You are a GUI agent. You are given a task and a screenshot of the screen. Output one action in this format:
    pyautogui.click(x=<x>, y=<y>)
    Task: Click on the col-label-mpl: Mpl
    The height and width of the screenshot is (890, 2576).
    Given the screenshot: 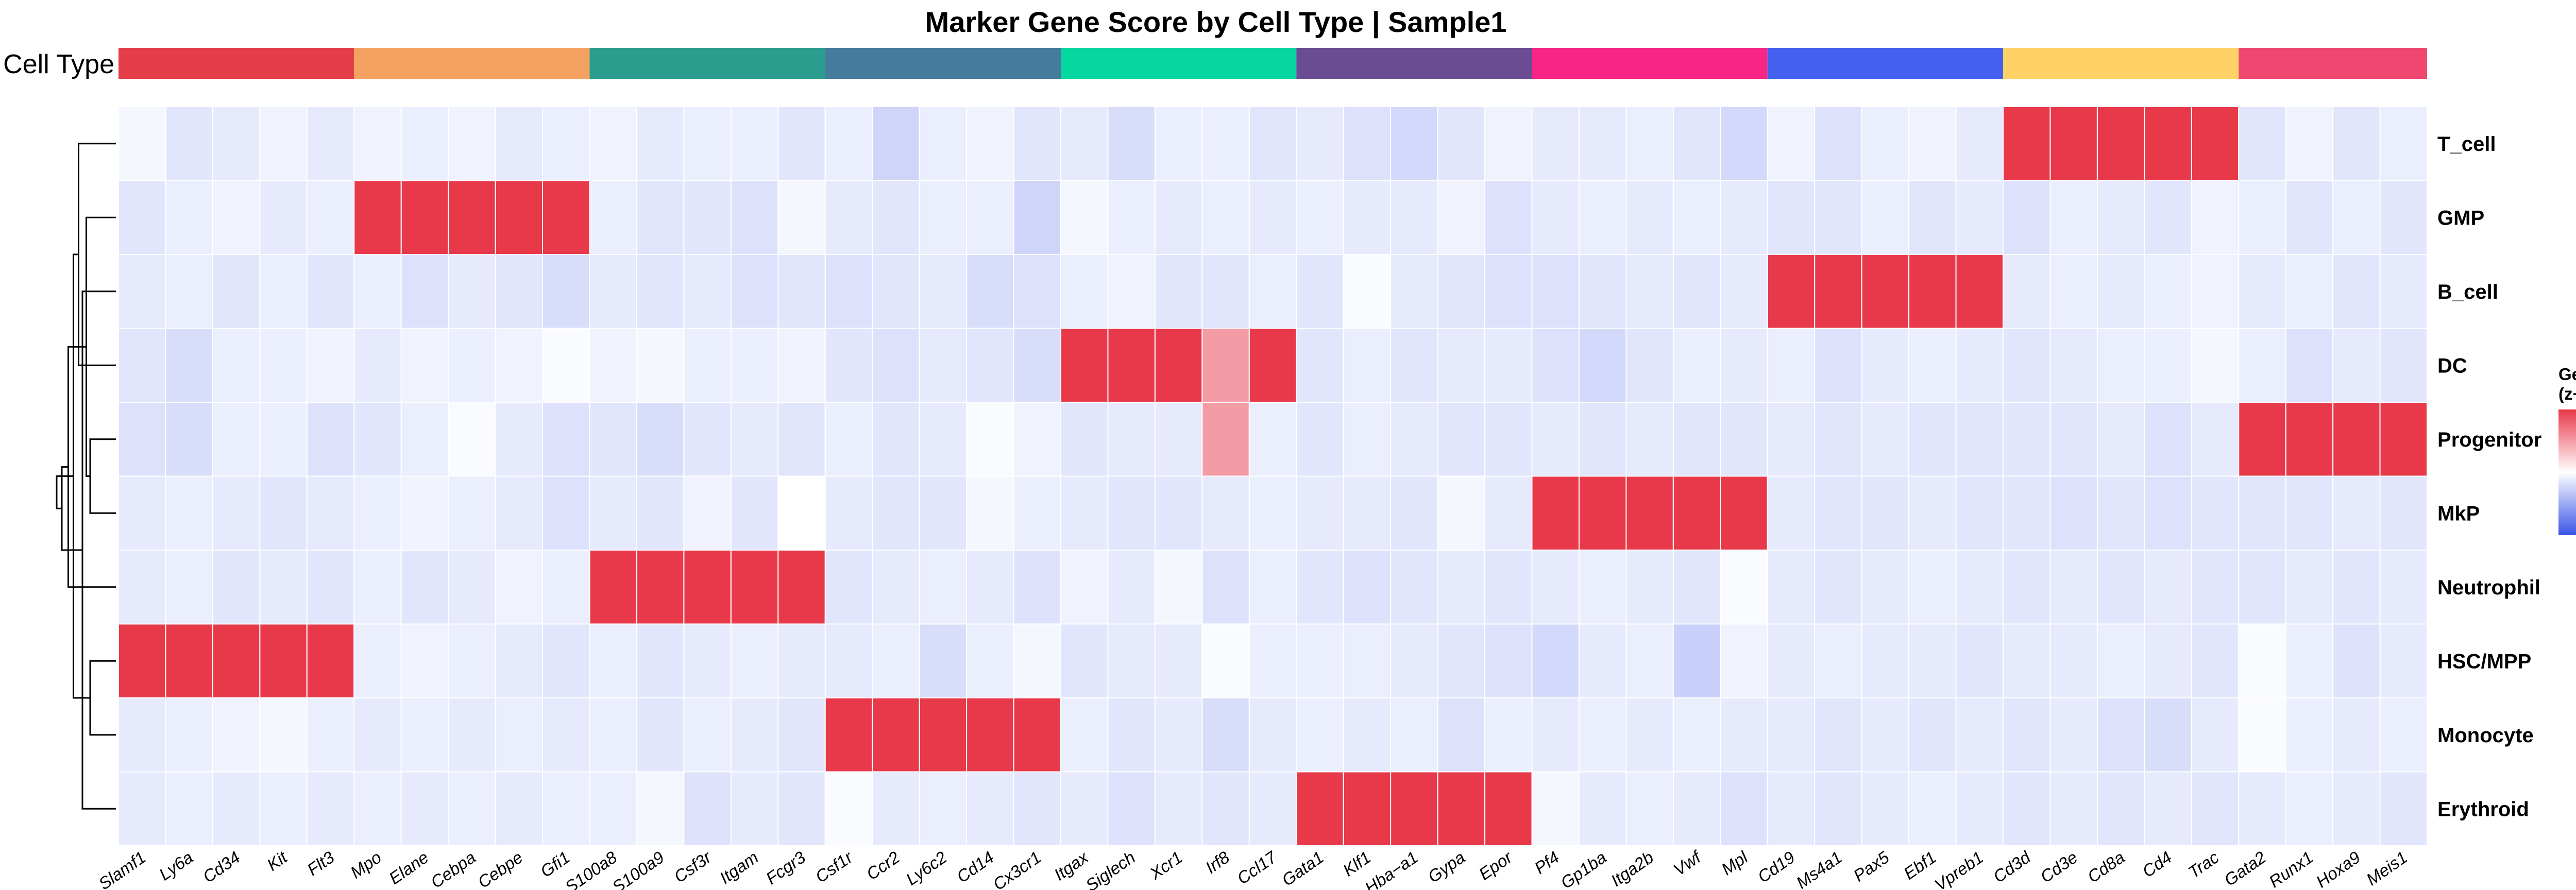 What is the action you would take?
    pyautogui.click(x=1735, y=863)
    